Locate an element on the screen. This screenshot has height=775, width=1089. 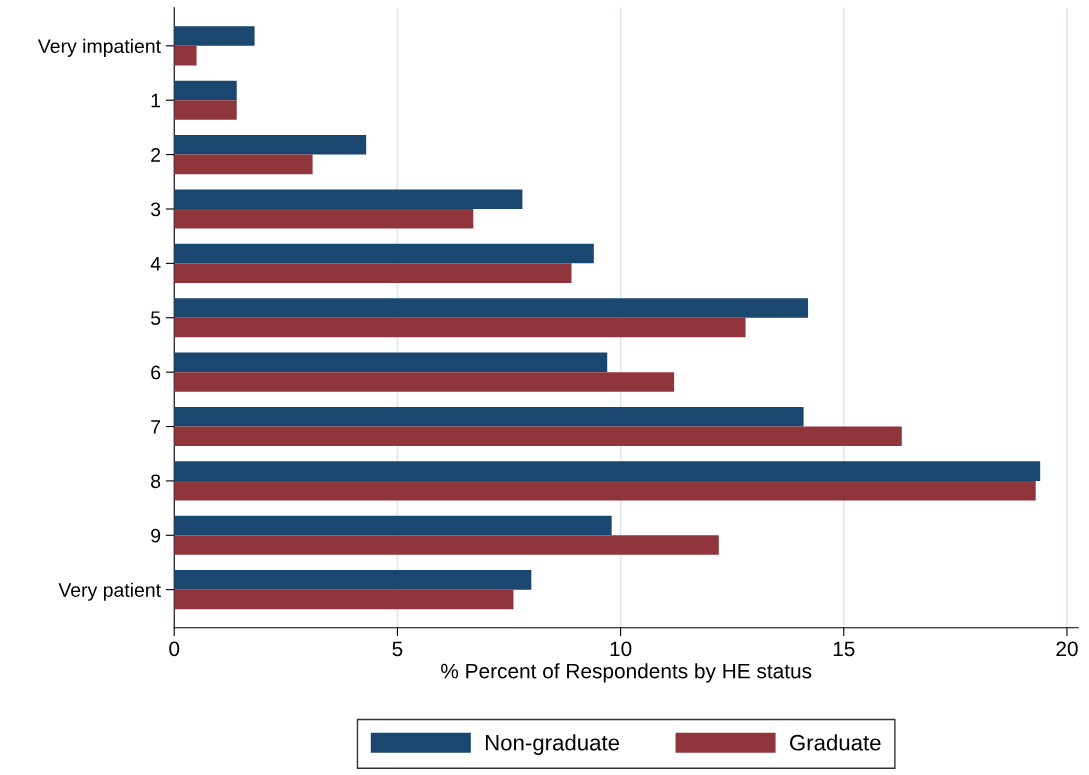
x-tick-label: 10 is located at coordinates (621, 649).